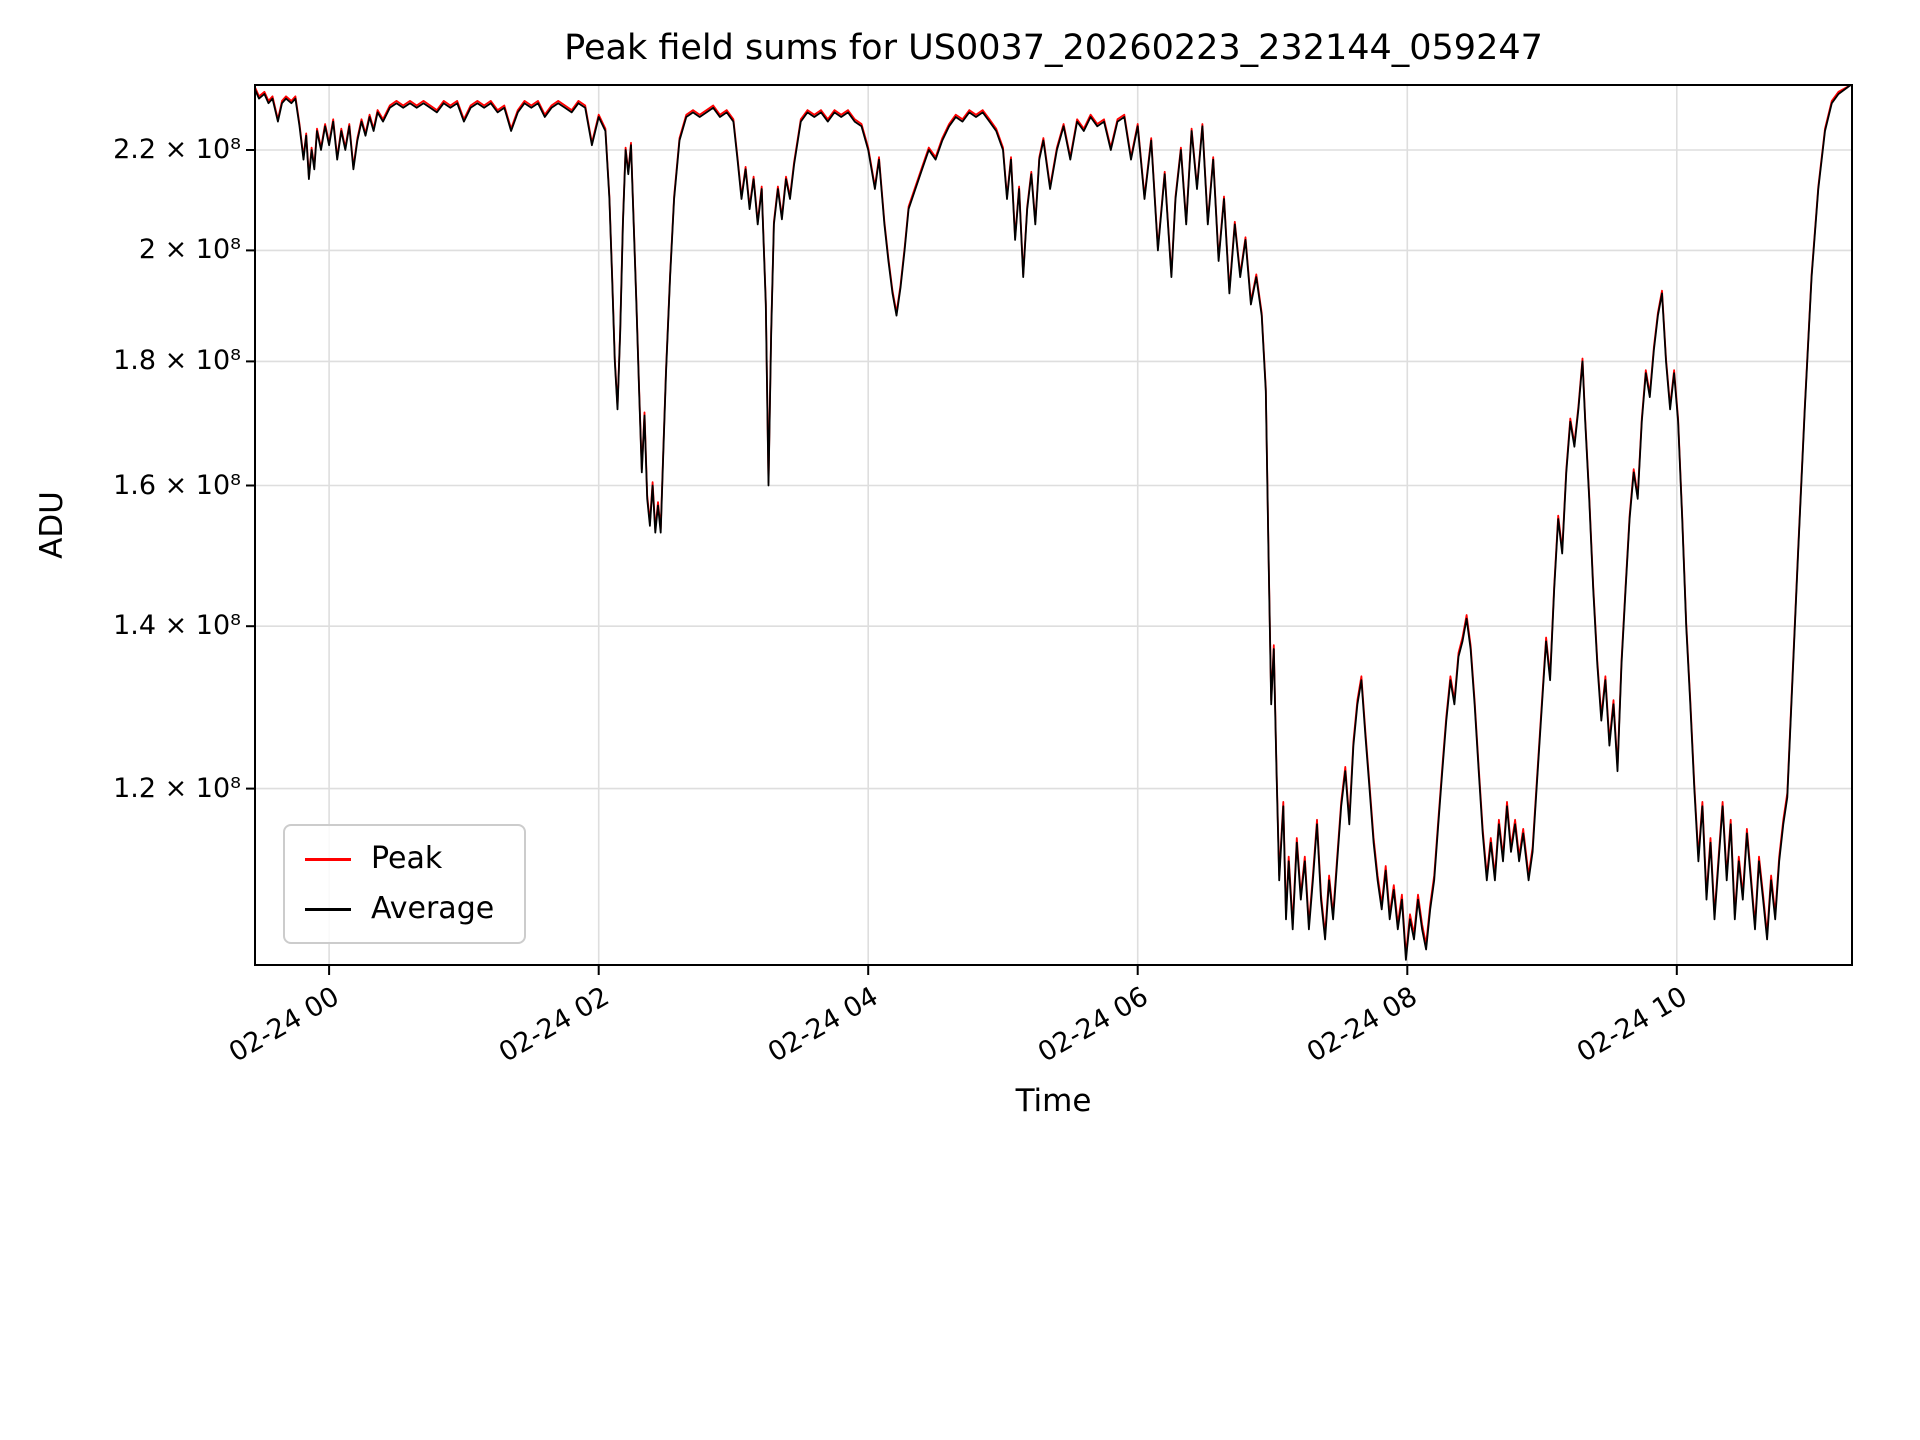  I want to click on y-tick-label: 2.2 × 10⁸, so click(177, 149).